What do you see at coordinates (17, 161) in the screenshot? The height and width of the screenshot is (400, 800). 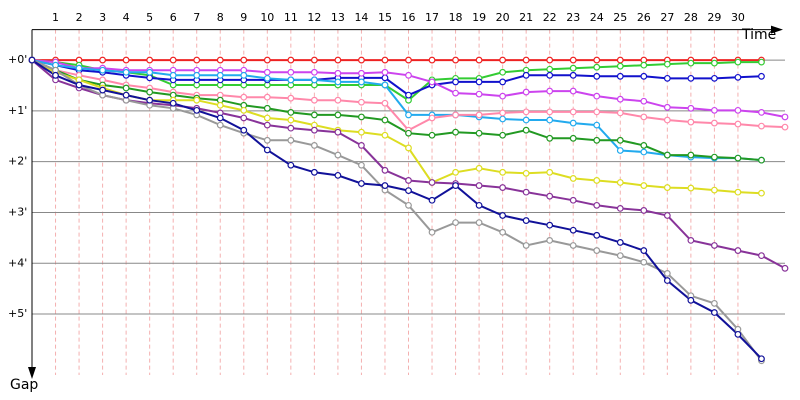 I see `y-tick-label: +2'` at bounding box center [17, 161].